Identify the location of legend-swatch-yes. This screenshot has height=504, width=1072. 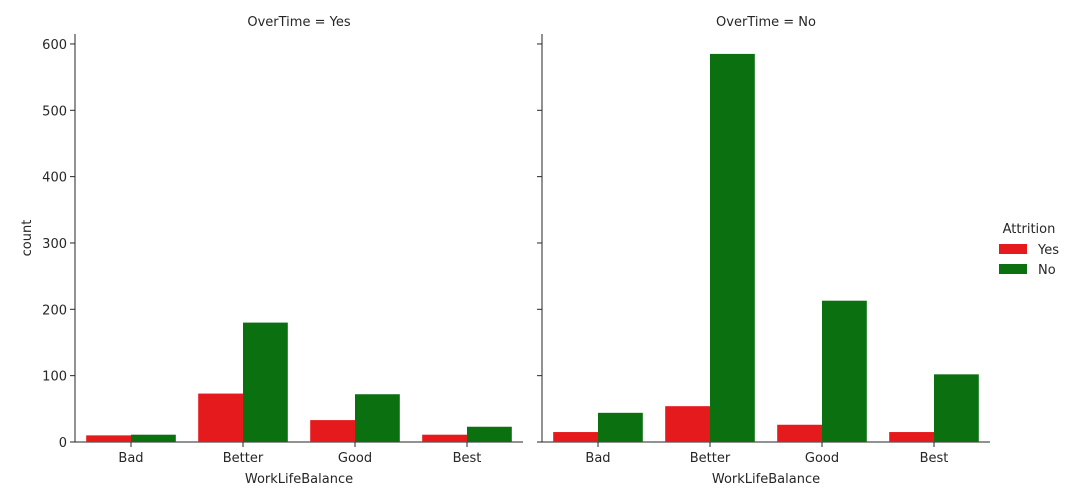
(1013, 249).